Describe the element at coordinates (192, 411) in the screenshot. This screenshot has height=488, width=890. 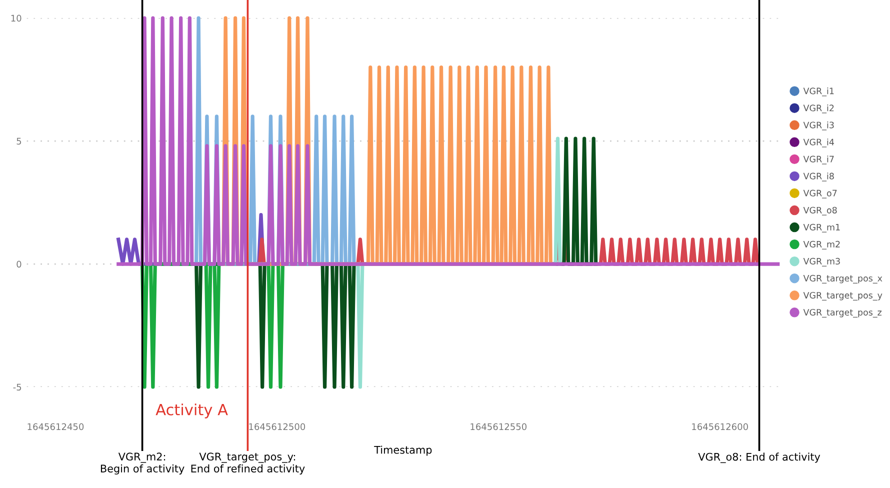
I see `text: Activity A` at that location.